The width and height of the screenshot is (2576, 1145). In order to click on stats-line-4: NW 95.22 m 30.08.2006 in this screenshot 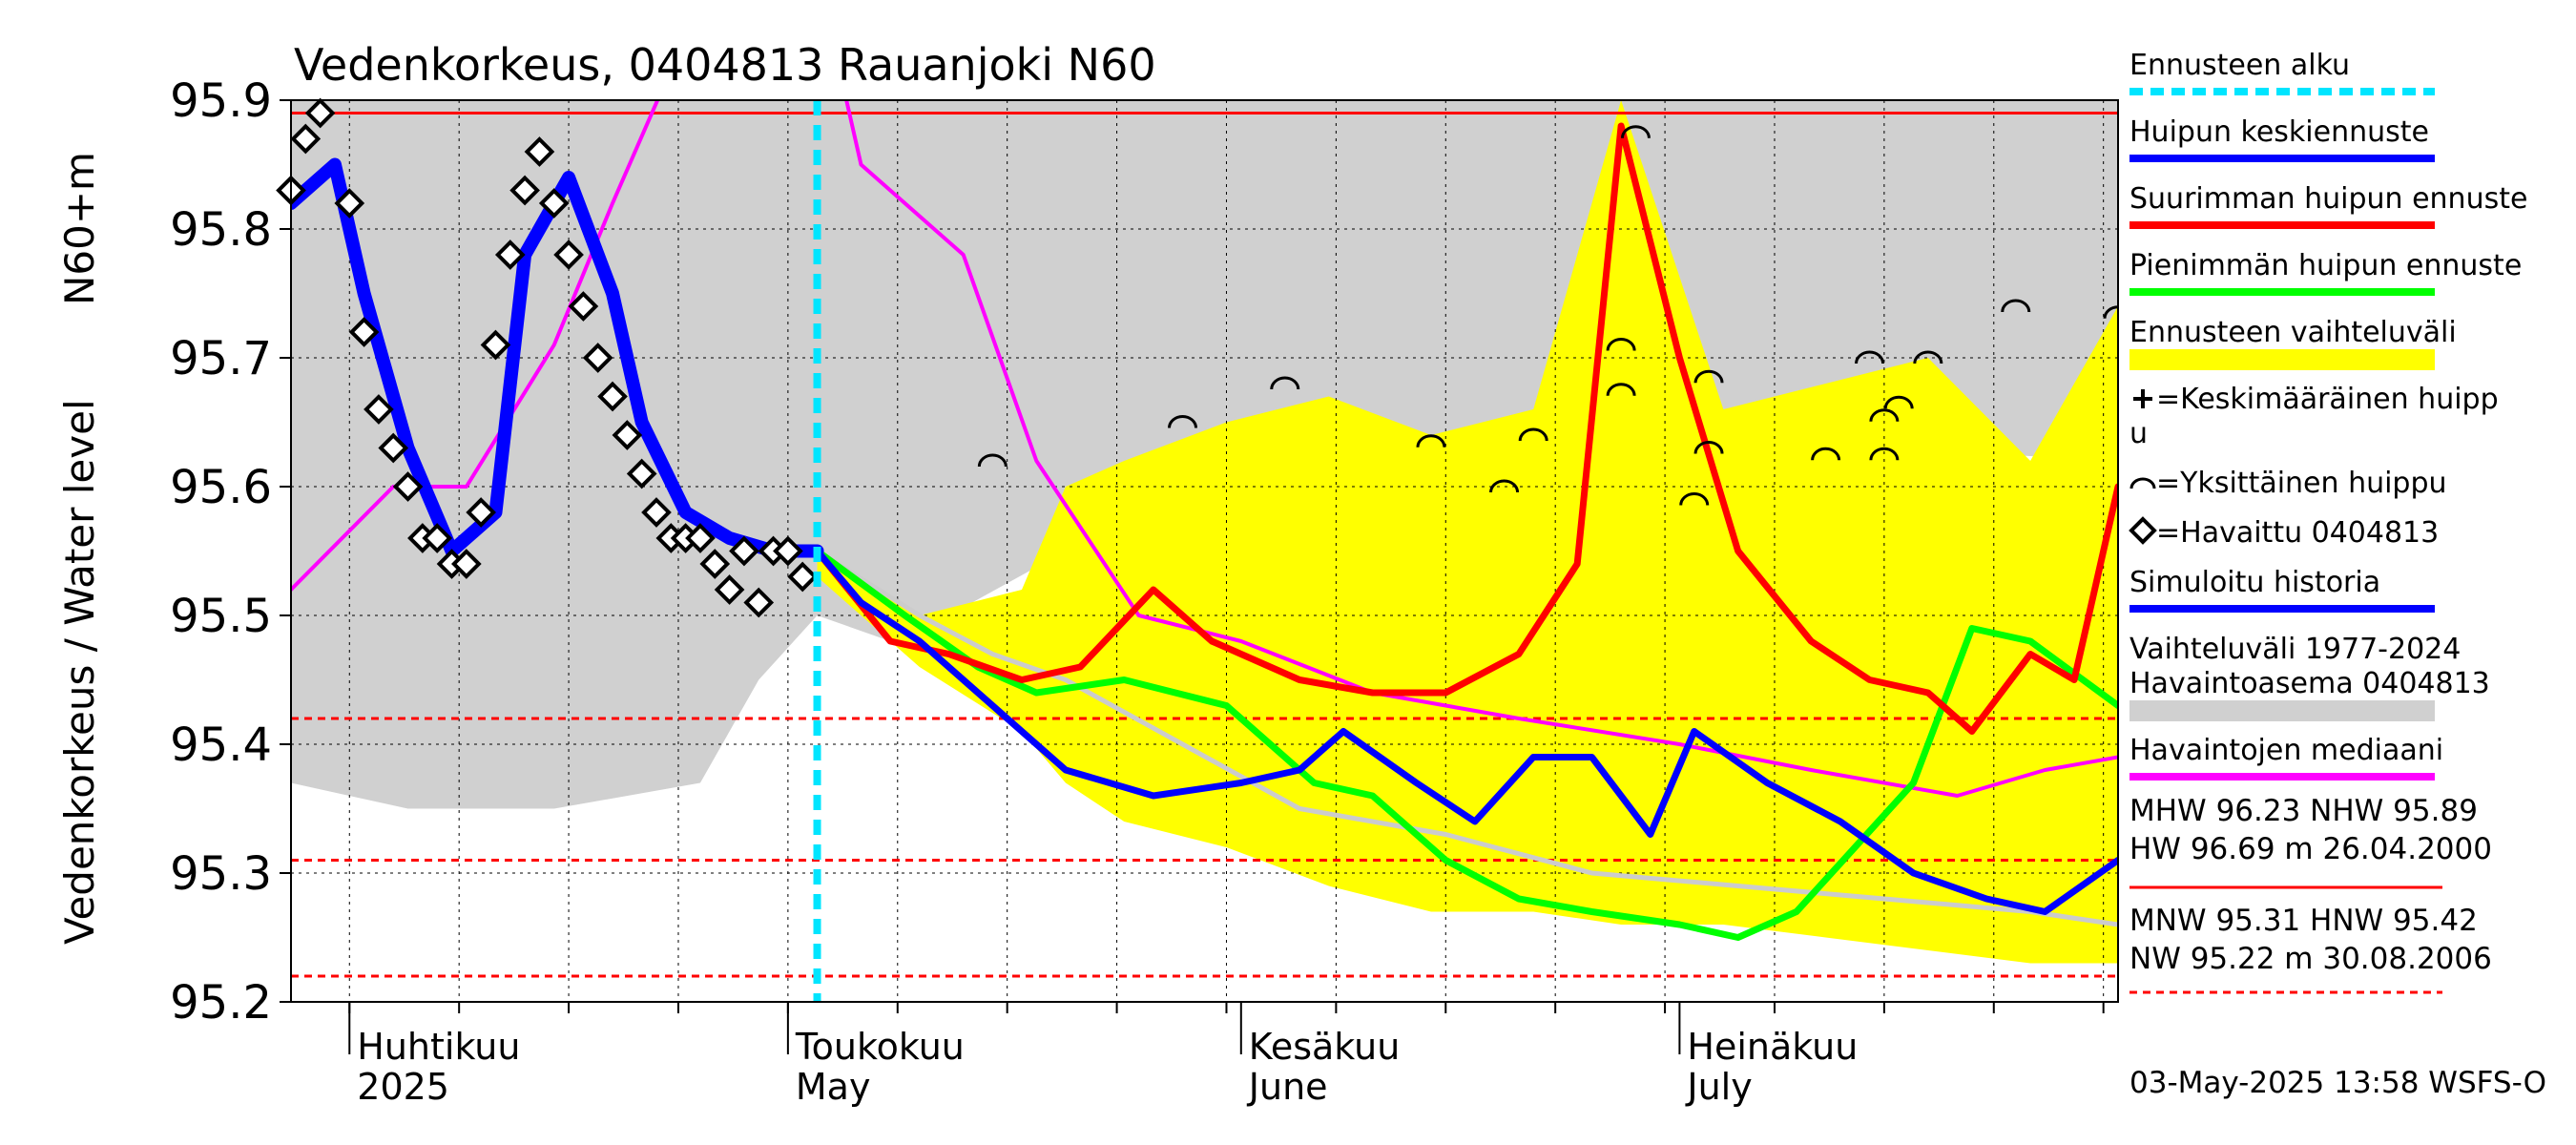, I will do `click(2310, 959)`.